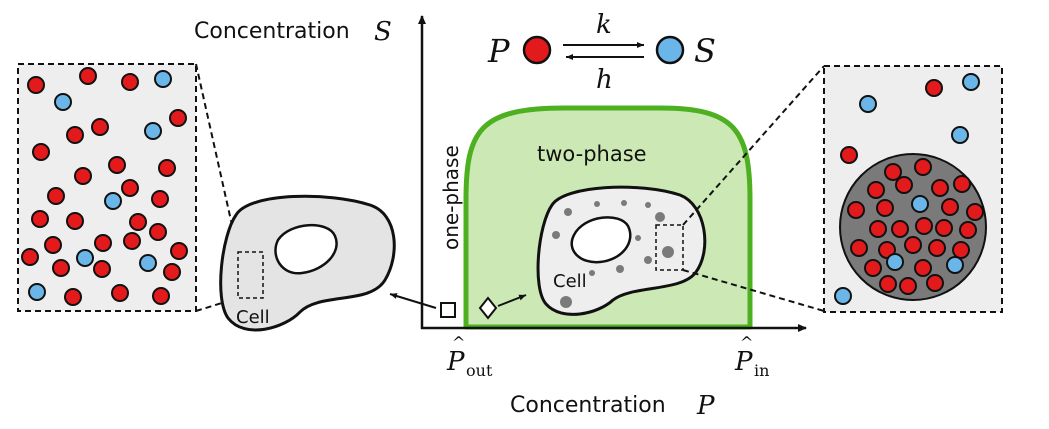  Describe the element at coordinates (705, 51) in the screenshot. I see `species-s-label: S` at that location.